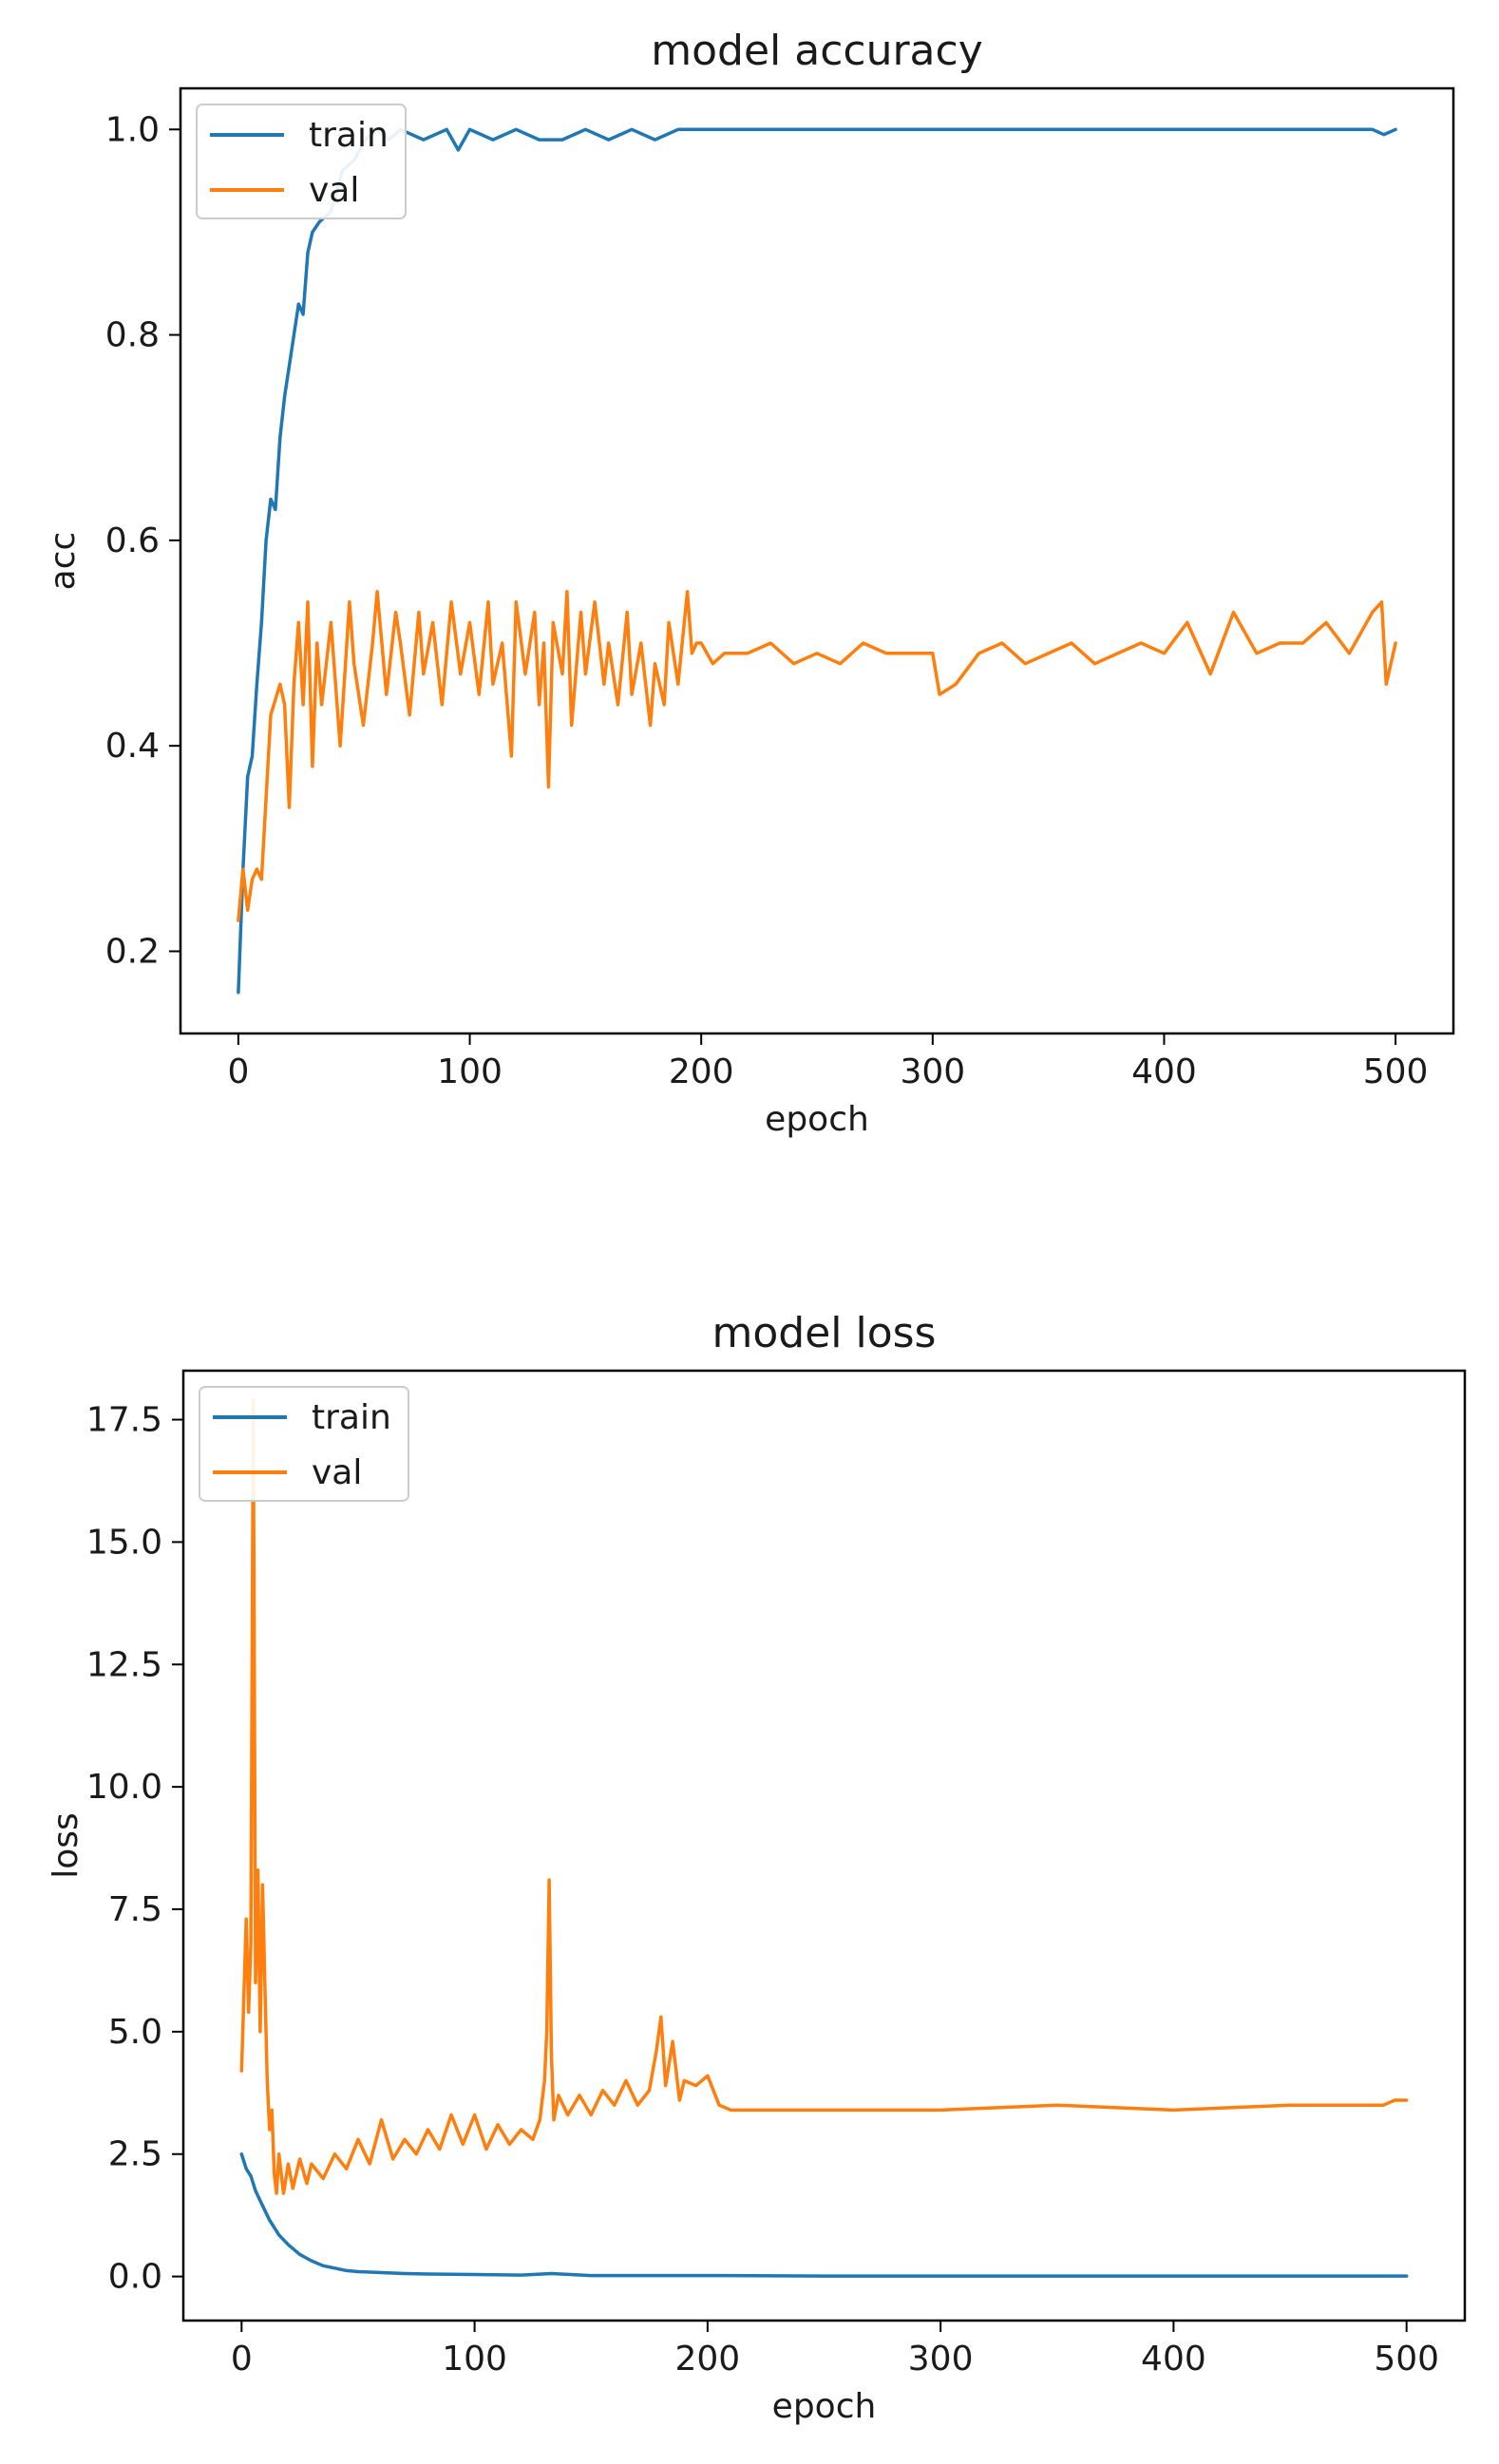 The height and width of the screenshot is (2464, 1499). I want to click on chart-title: model loss, so click(824, 1333).